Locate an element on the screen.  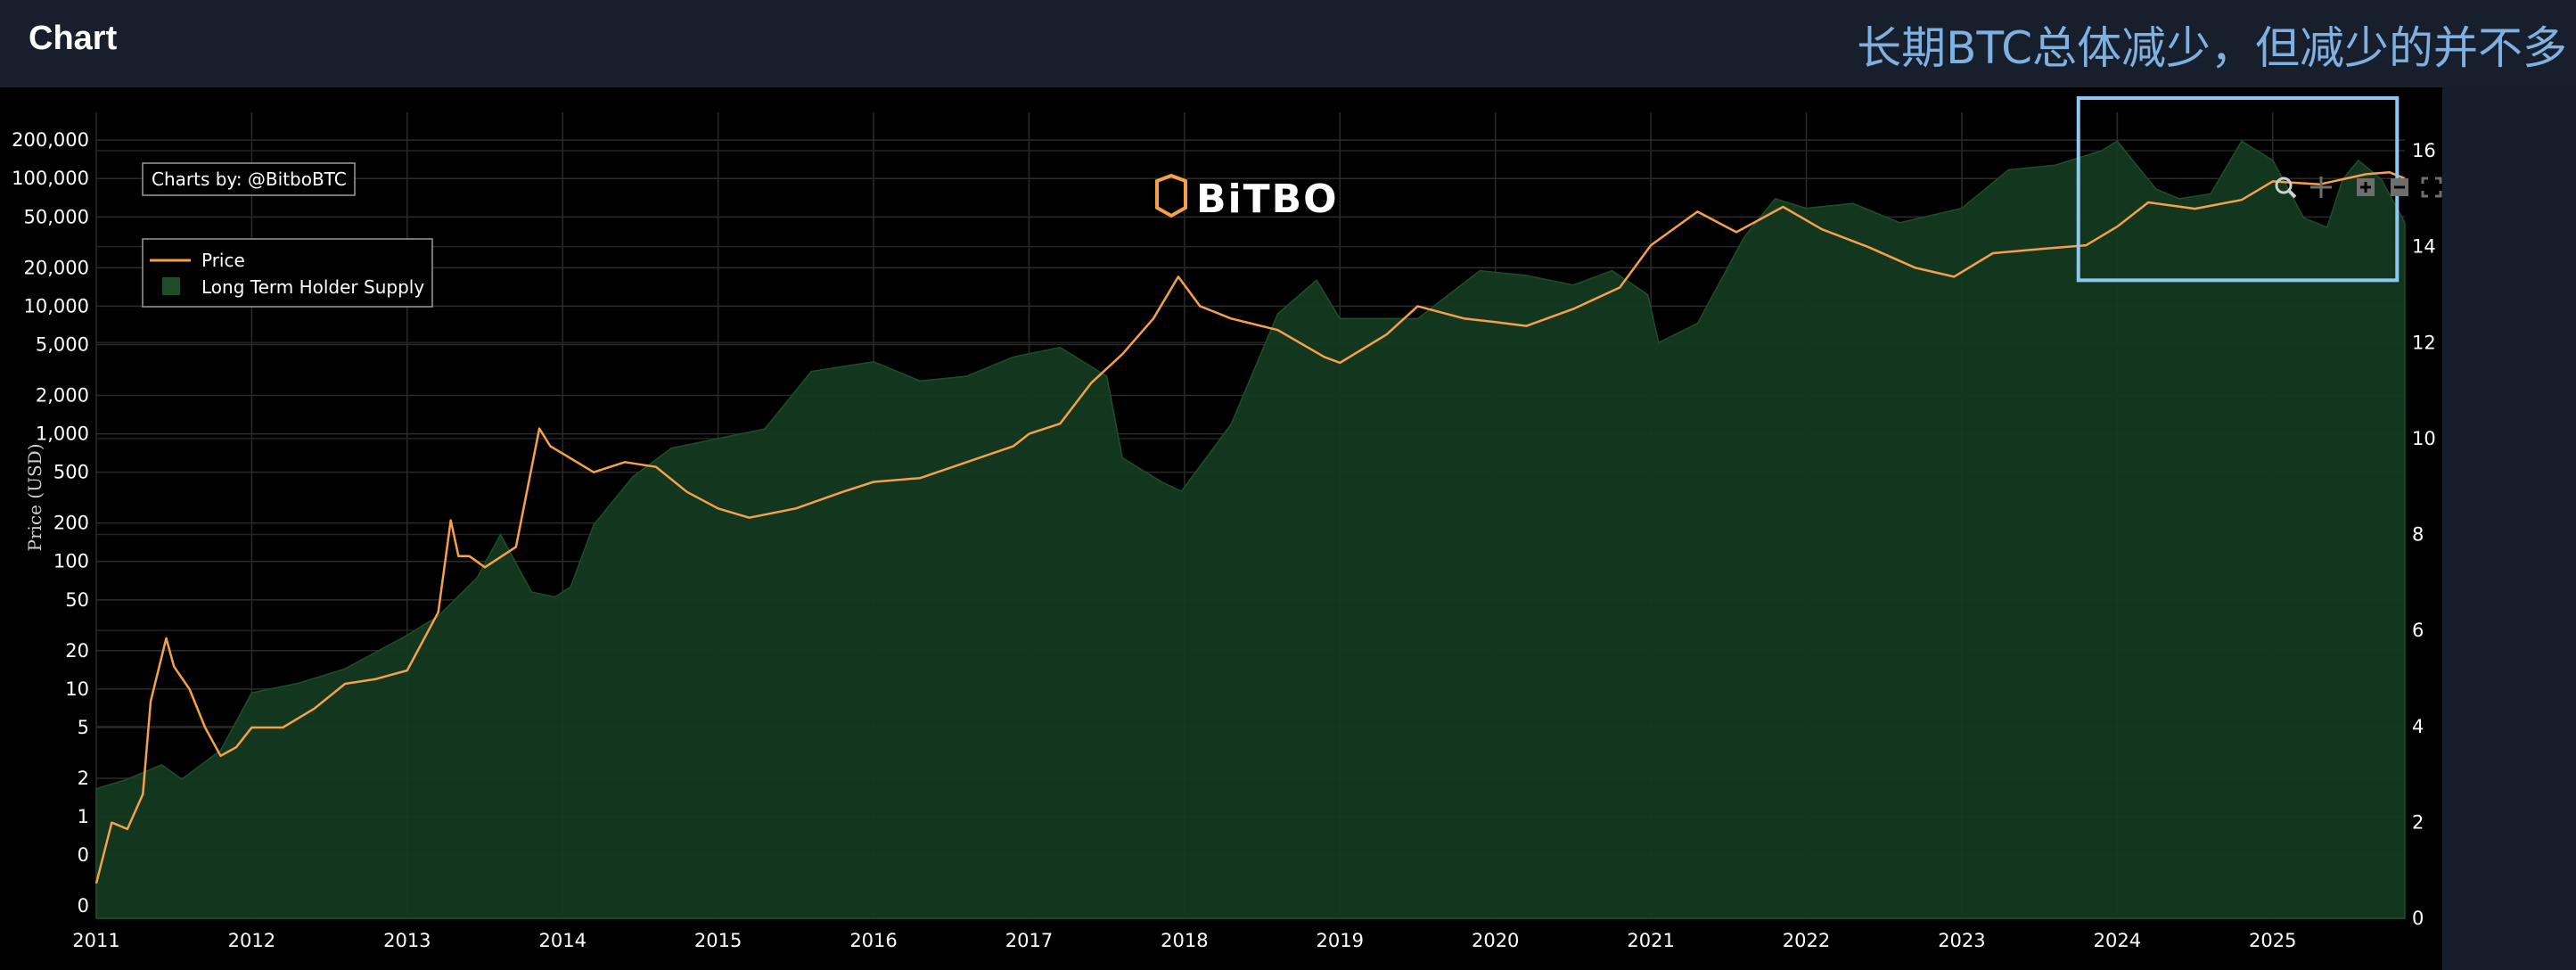
y-right-tick-label: 2 is located at coordinates (2418, 822).